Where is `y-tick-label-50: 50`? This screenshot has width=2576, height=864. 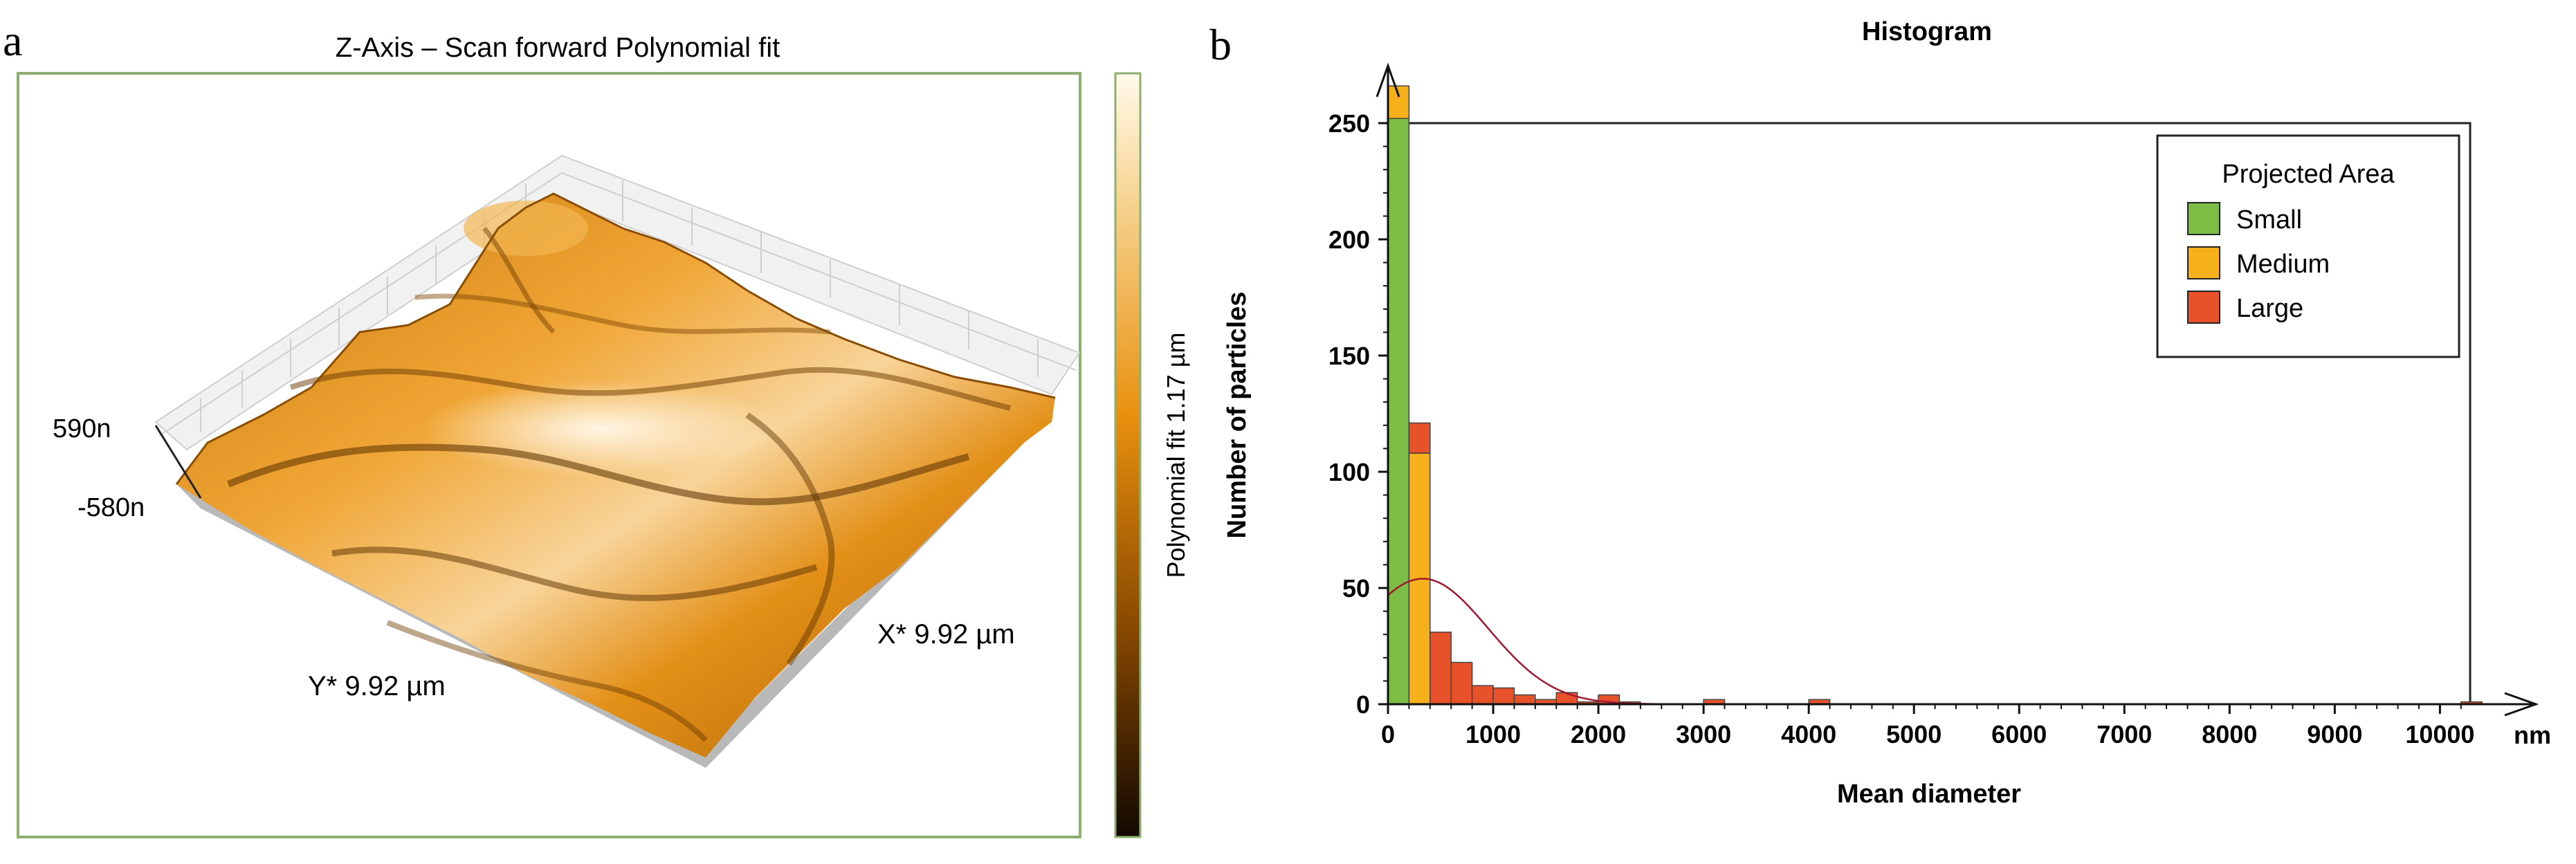 y-tick-label-50: 50 is located at coordinates (1356, 588).